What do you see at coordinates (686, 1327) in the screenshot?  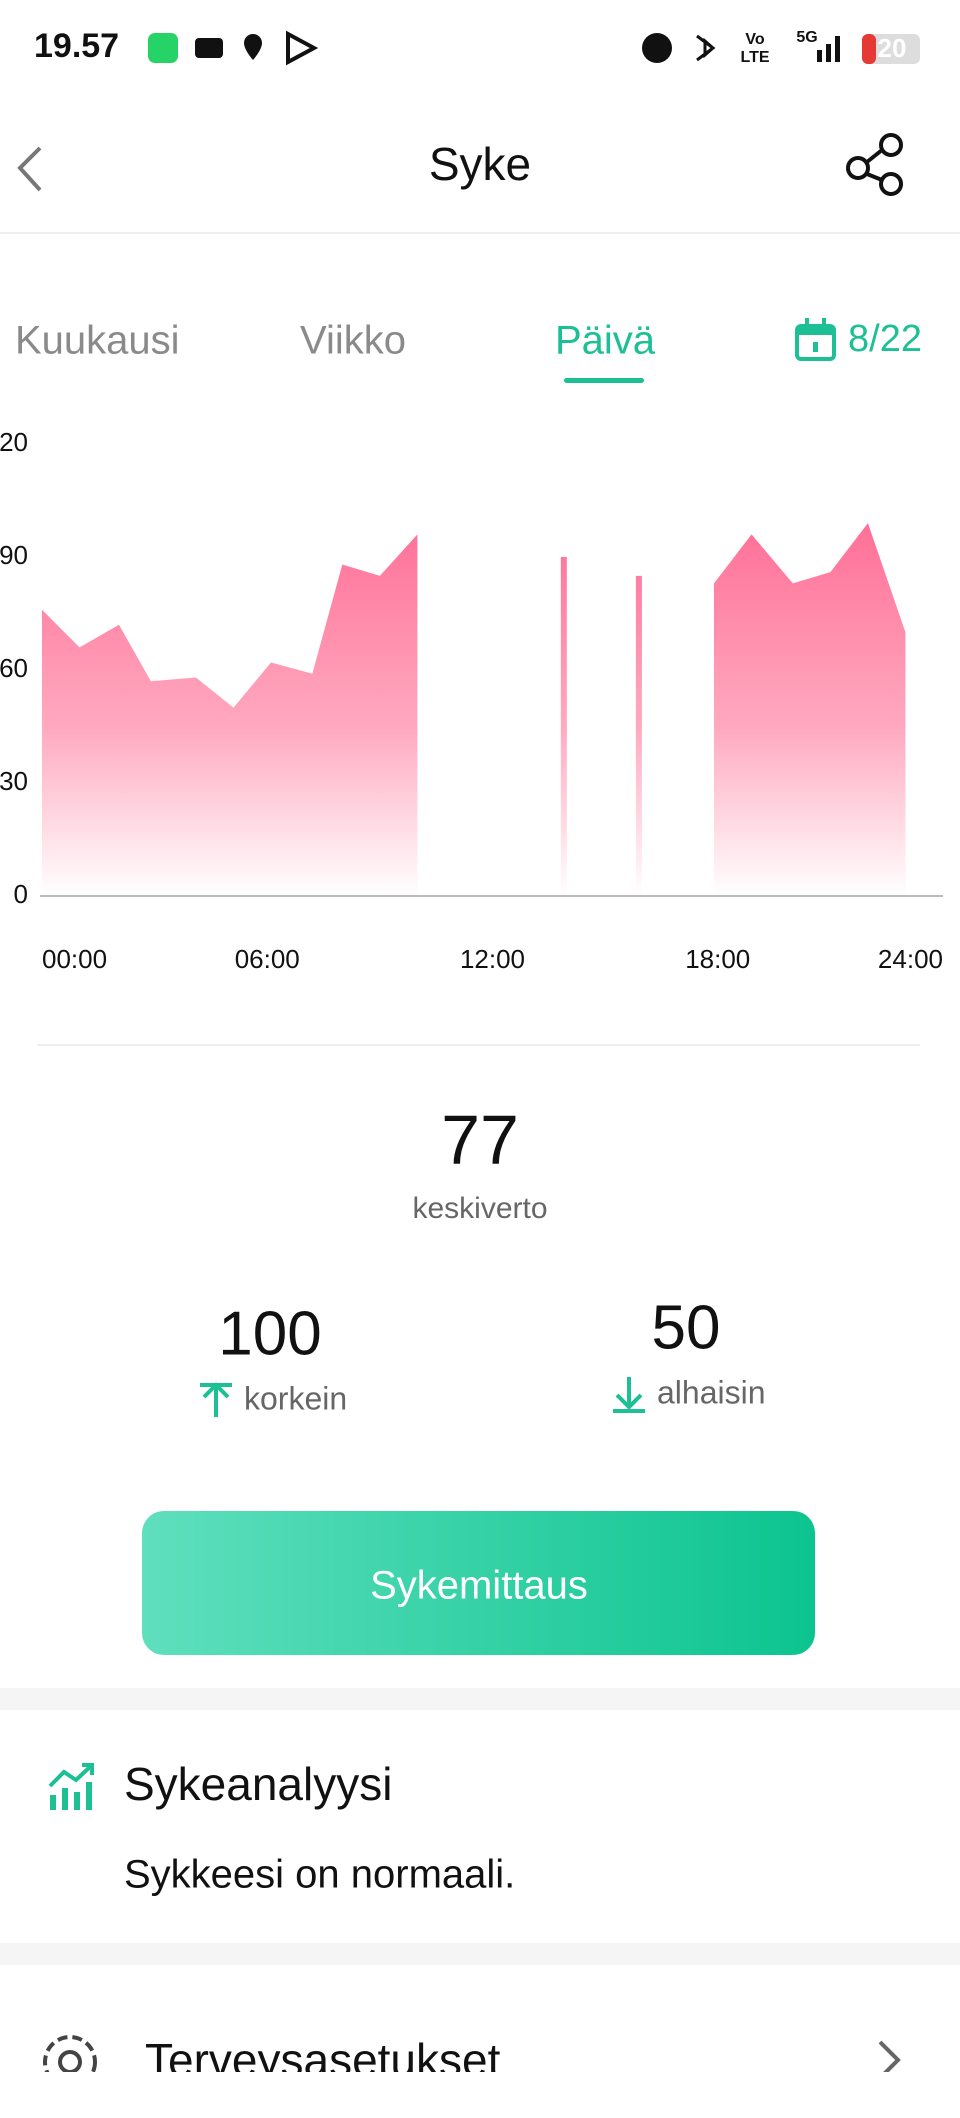 I see `lowest-value: 50` at bounding box center [686, 1327].